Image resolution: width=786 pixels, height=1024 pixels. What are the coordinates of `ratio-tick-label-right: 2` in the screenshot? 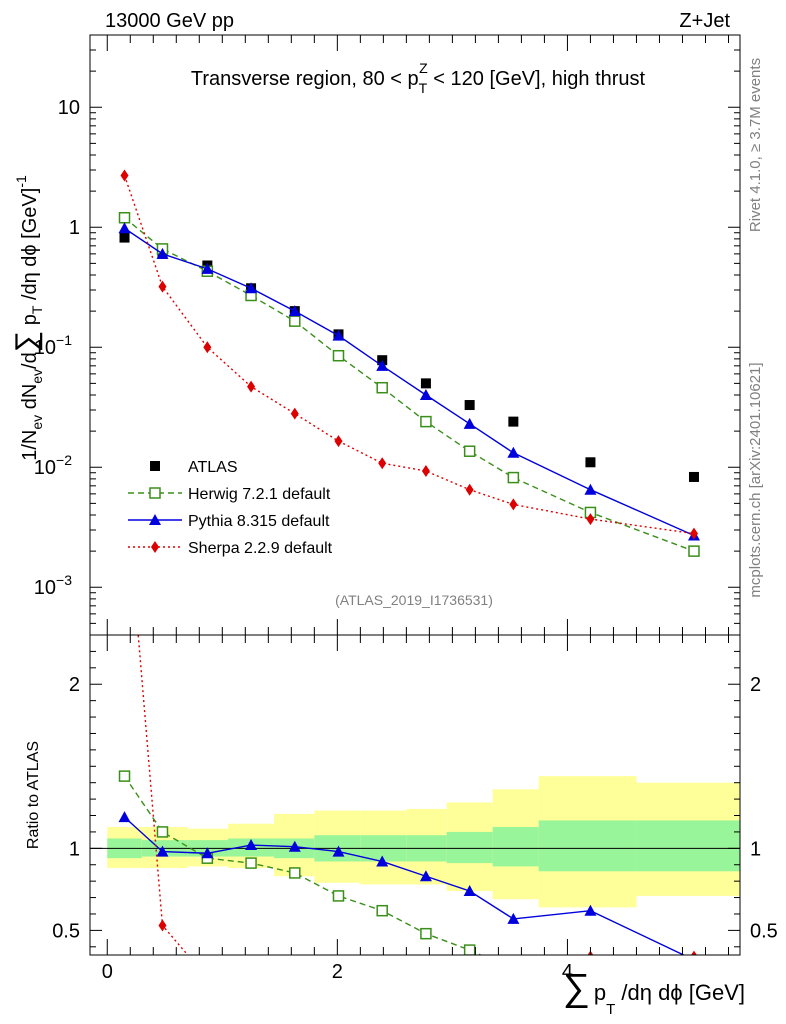 It's located at (755, 685).